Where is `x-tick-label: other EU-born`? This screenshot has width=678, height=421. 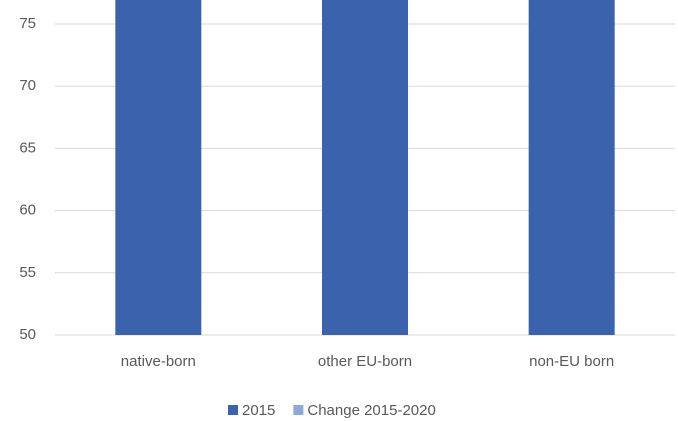 x-tick-label: other EU-born is located at coordinates (365, 361).